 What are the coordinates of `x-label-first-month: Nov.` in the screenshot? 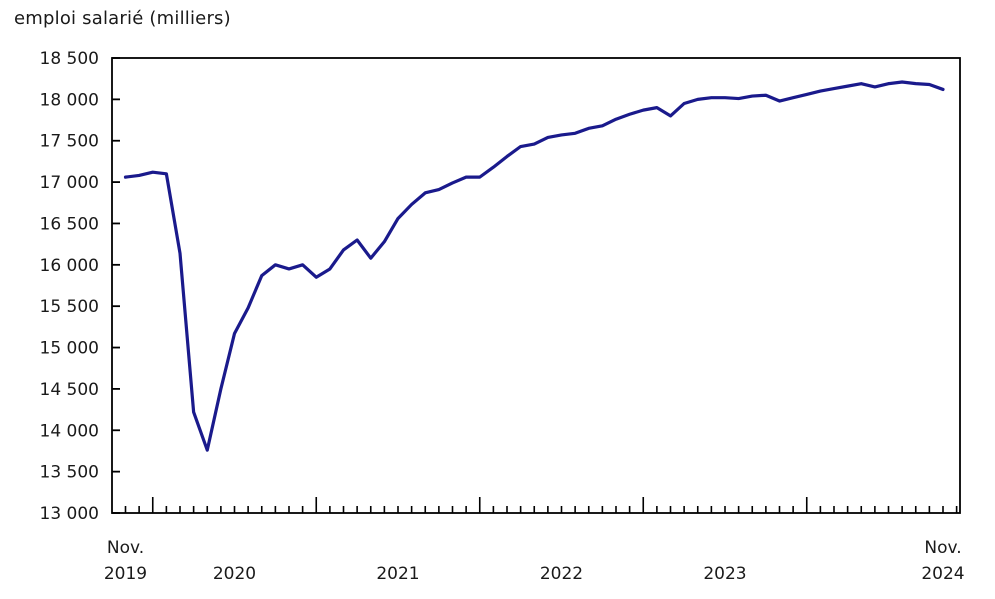 It's located at (125, 548).